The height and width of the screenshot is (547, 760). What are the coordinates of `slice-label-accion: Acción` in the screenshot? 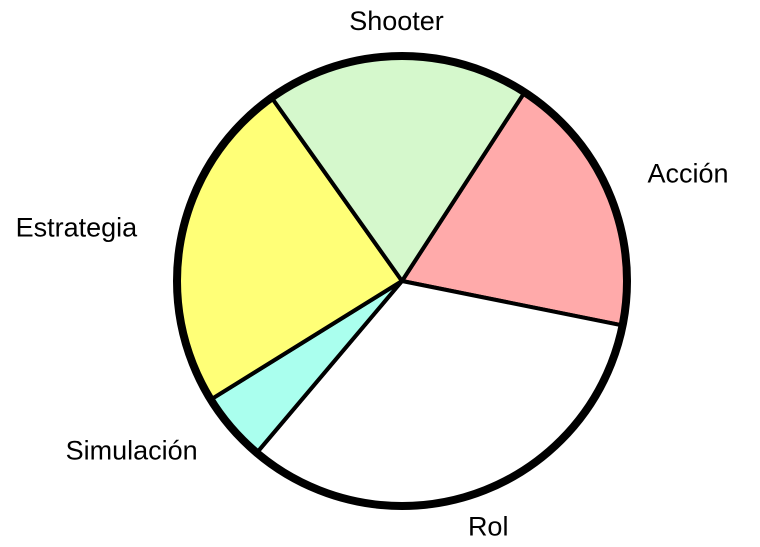 It's located at (688, 174).